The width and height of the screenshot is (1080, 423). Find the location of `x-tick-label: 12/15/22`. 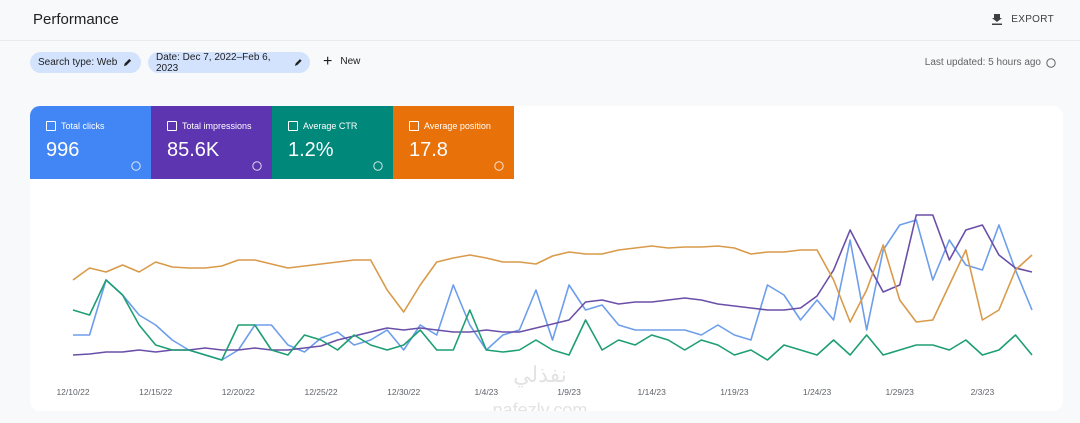

x-tick-label: 12/15/22 is located at coordinates (155, 392).